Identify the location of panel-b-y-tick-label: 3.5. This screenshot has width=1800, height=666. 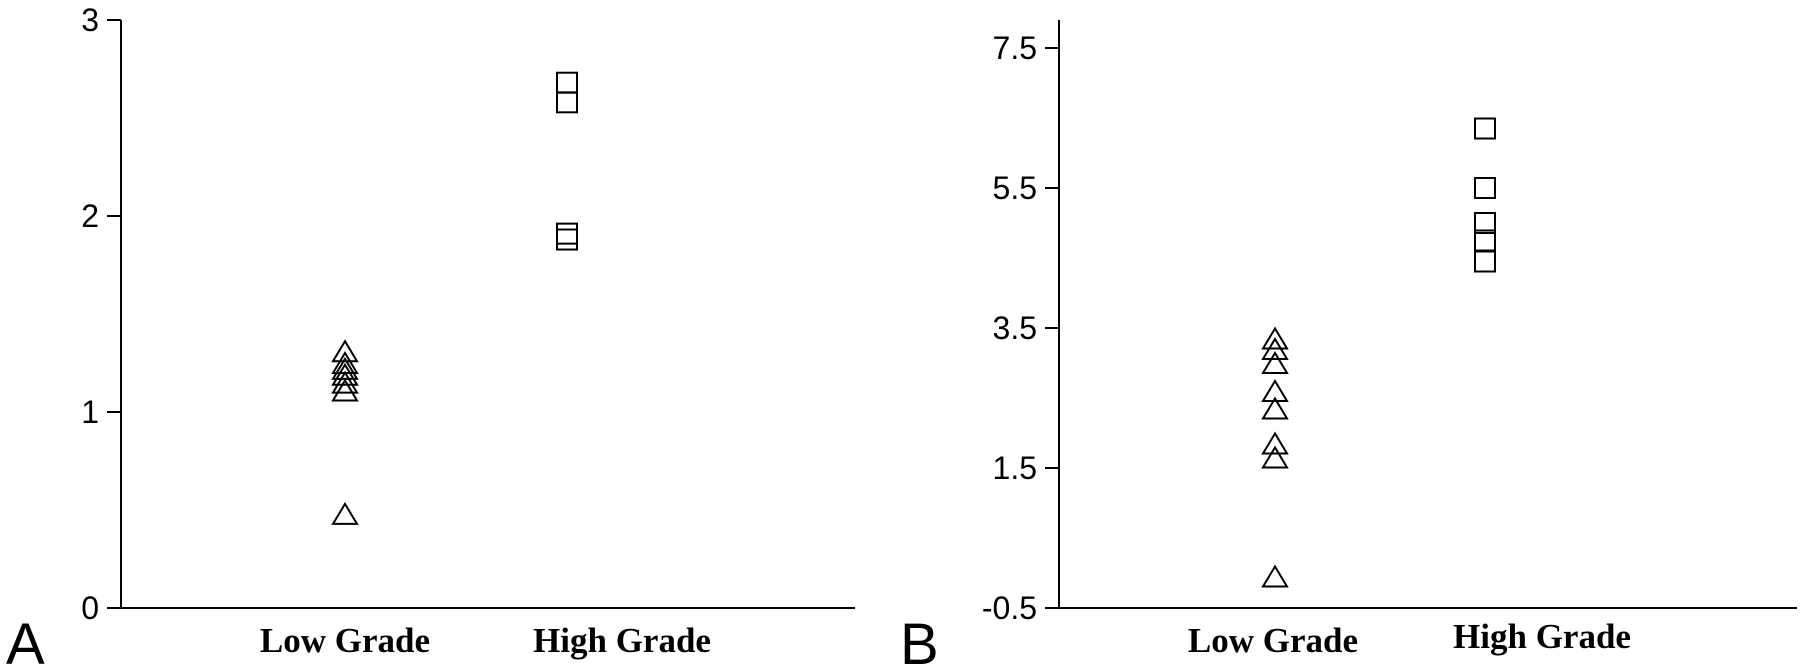
(1015, 328).